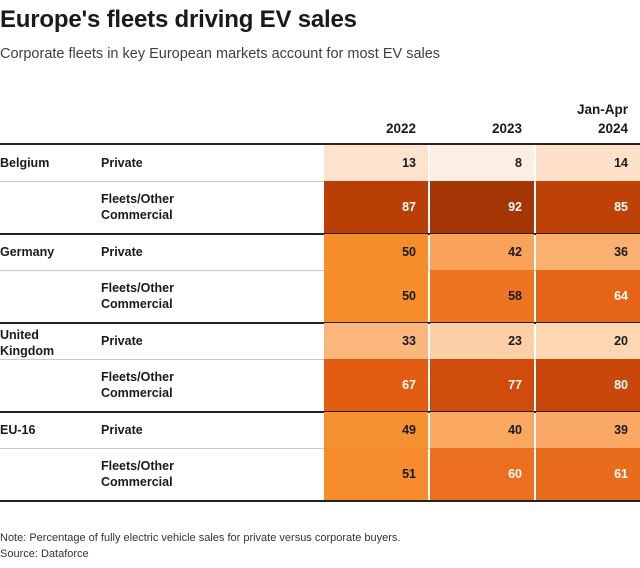  I want to click on country-label-line: Kingdom, so click(27, 351).